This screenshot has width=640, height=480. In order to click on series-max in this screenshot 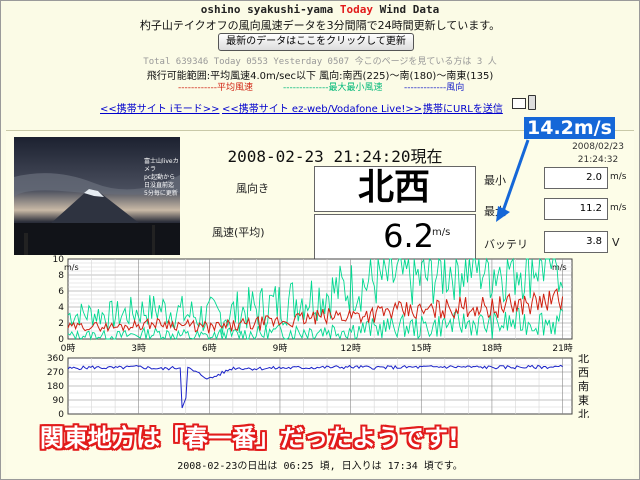, I will do `click(315, 296)`.